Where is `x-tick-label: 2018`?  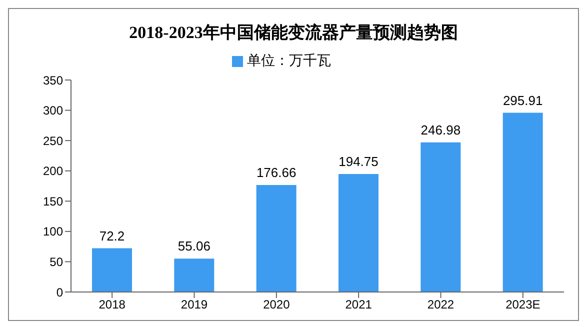 x-tick-label: 2018 is located at coordinates (112, 305).